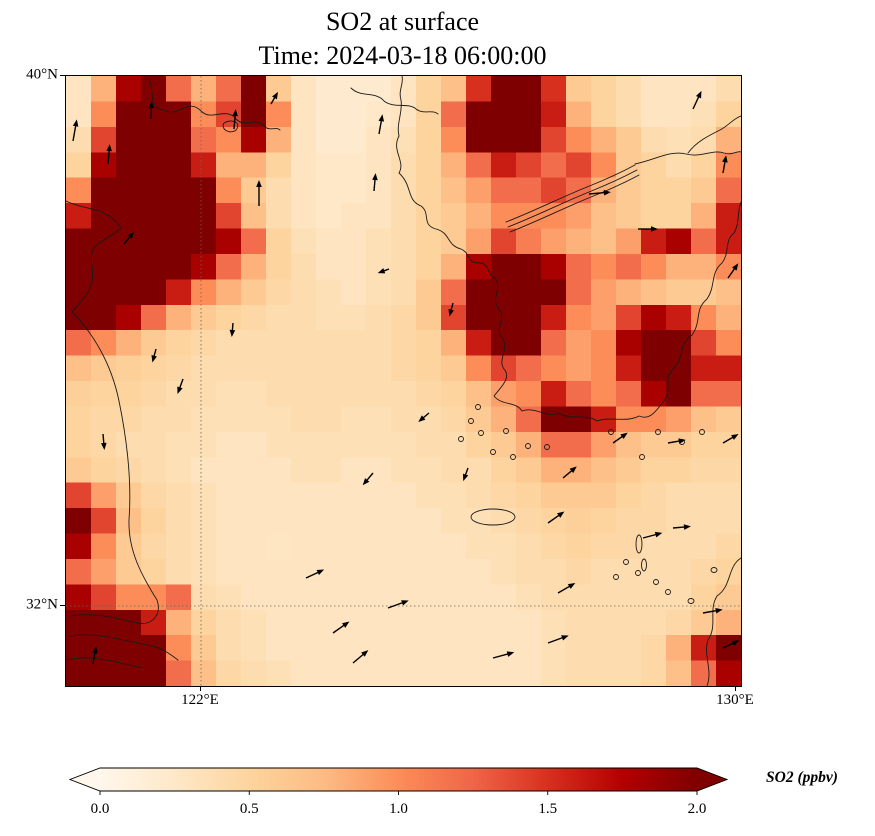  I want to click on colorbar-tick-label: 2.0, so click(697, 809).